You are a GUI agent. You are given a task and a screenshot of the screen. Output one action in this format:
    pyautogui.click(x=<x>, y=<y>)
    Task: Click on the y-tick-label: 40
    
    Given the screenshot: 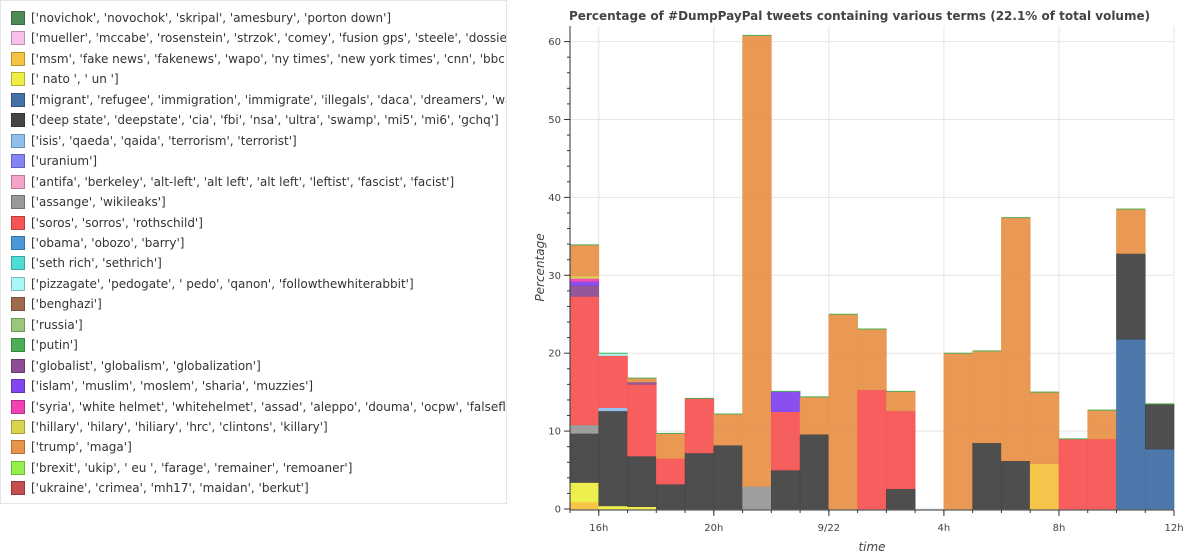 What is the action you would take?
    pyautogui.click(x=554, y=198)
    